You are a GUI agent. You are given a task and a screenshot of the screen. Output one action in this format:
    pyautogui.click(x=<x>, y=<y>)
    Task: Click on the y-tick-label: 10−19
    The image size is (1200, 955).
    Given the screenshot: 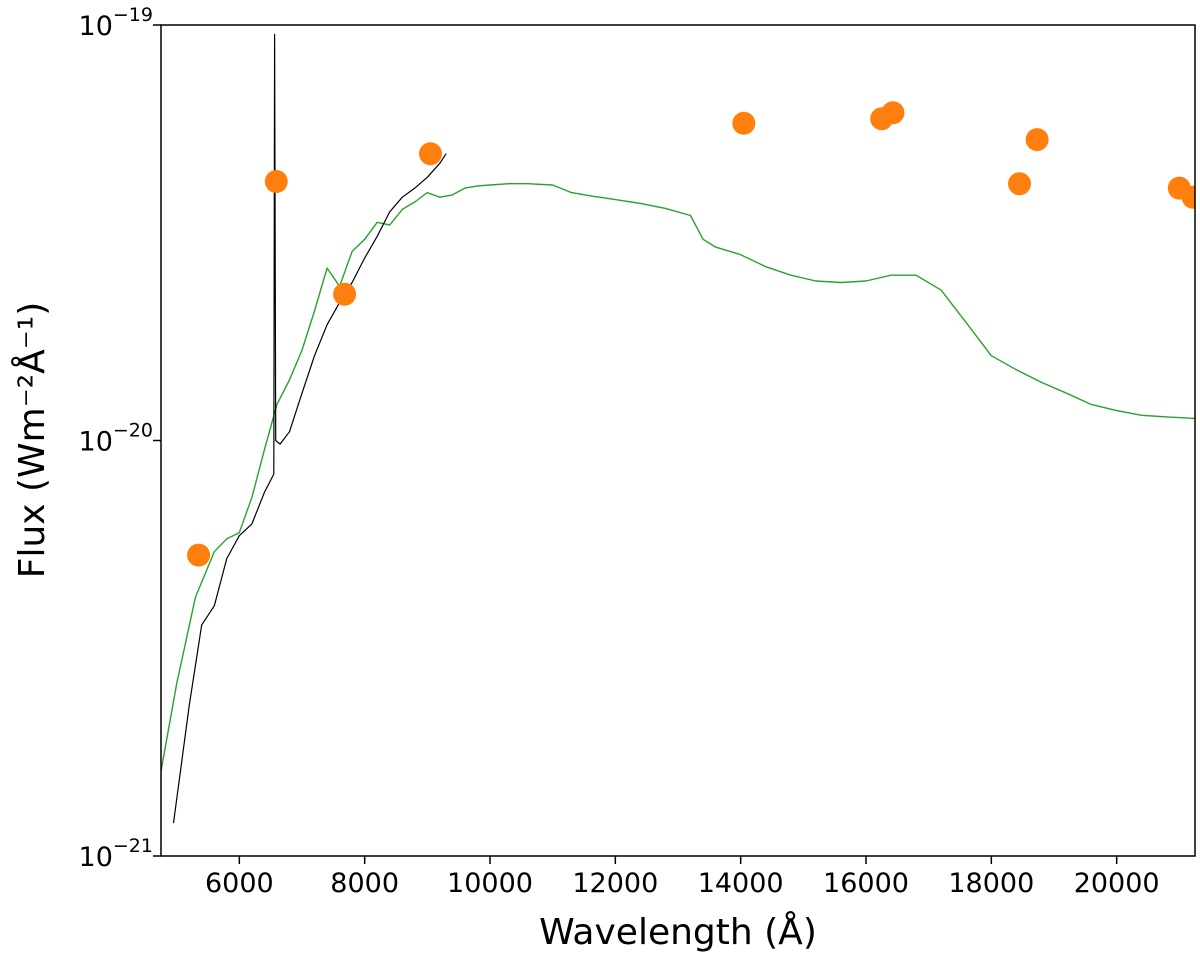 What is the action you would take?
    pyautogui.click(x=116, y=23)
    